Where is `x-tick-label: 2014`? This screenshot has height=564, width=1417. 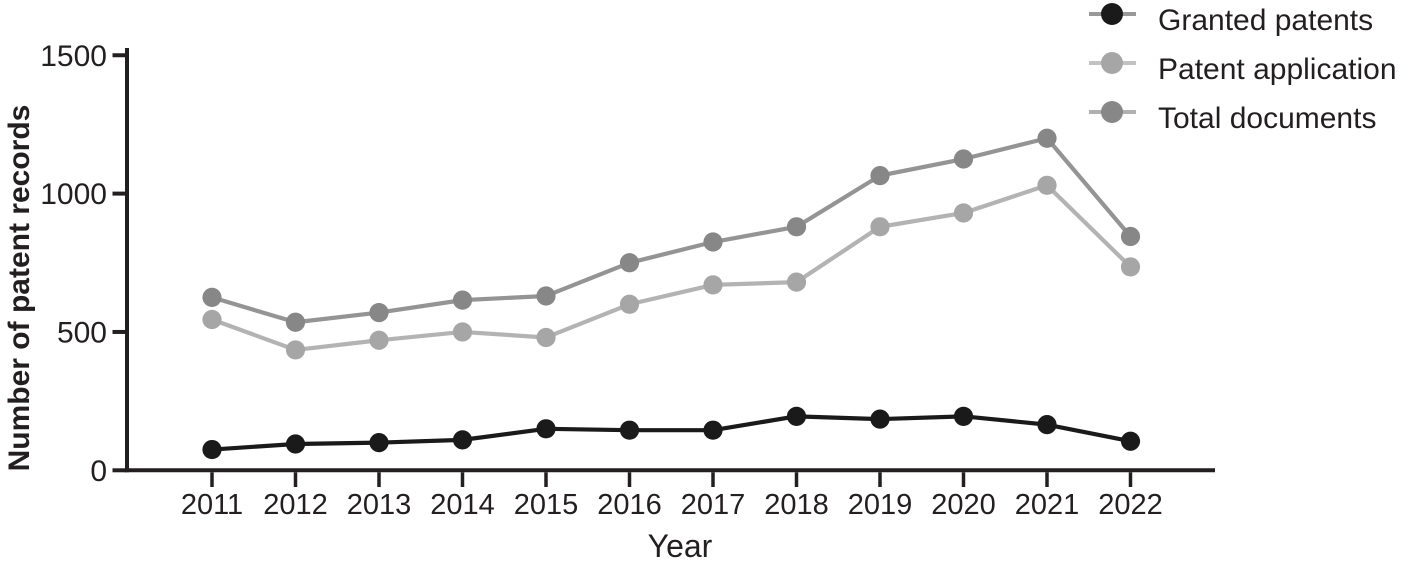 x-tick-label: 2014 is located at coordinates (462, 505).